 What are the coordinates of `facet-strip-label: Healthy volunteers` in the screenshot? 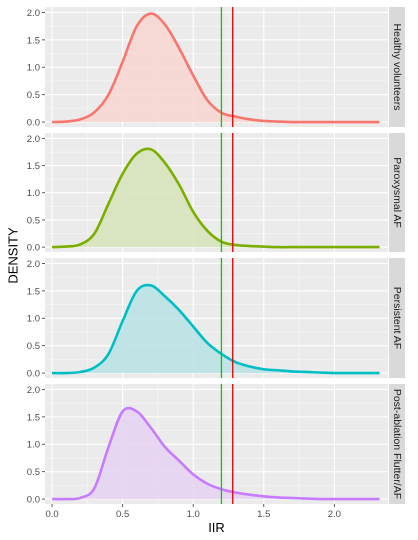 It's located at (397, 67).